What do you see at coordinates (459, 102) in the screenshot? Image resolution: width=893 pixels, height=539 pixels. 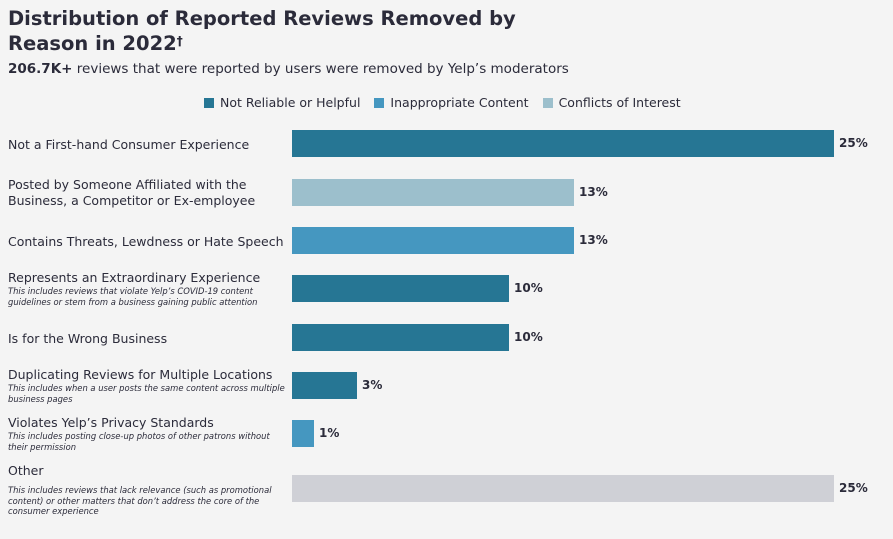 I see `legend-label: Inappropriate Content` at bounding box center [459, 102].